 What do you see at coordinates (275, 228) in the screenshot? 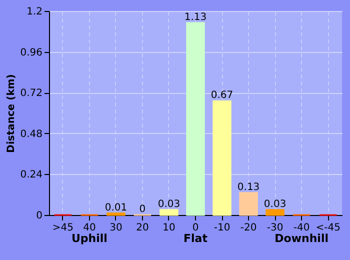
I see `x-tick-label: -30` at bounding box center [275, 228].